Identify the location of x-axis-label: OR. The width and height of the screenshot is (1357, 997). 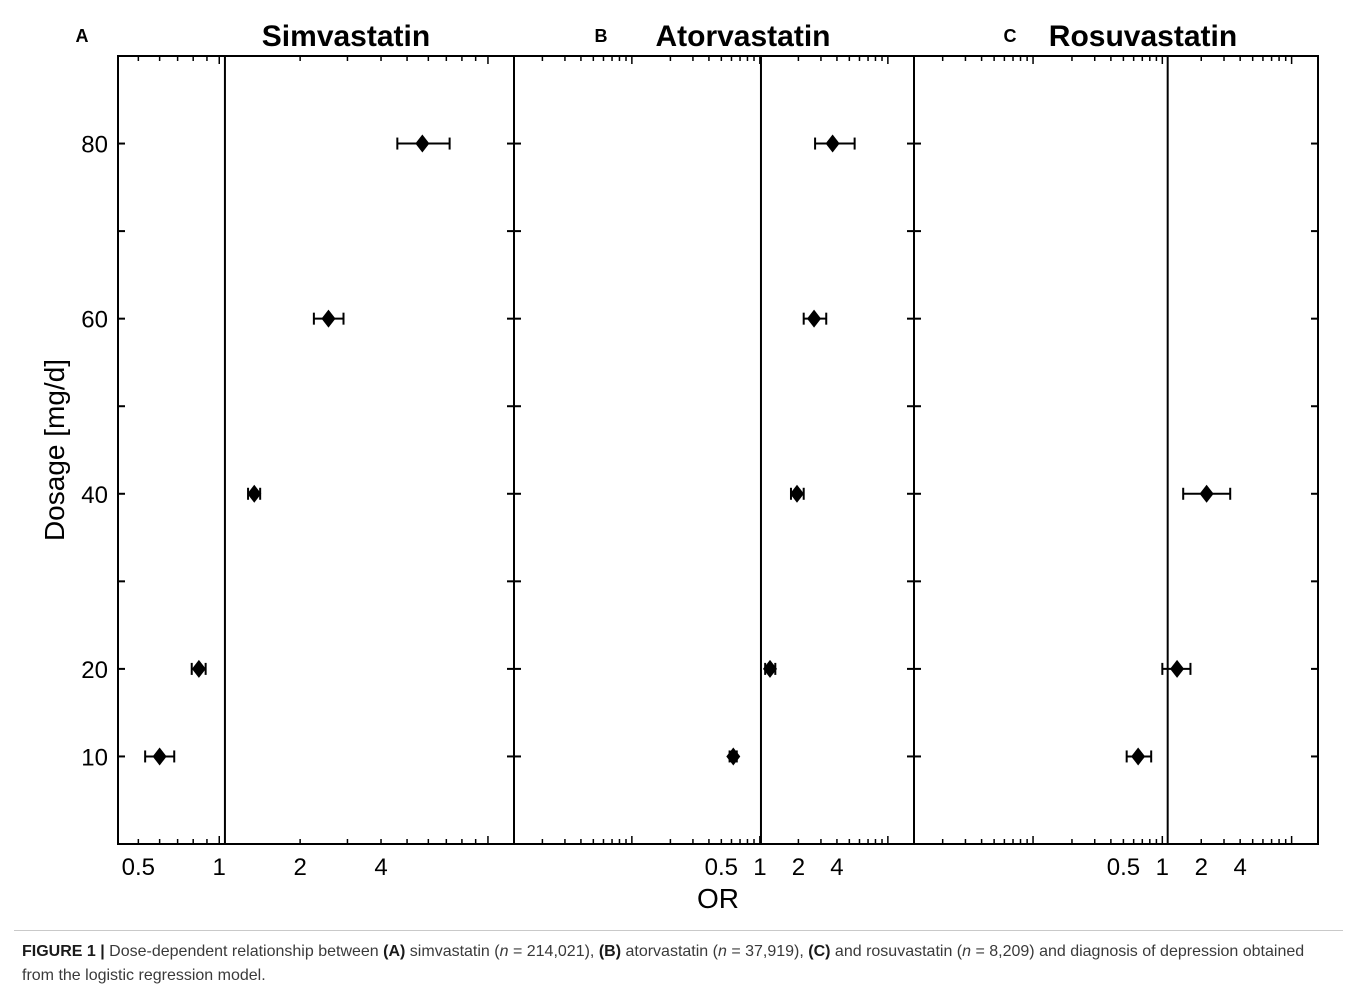
(718, 898).